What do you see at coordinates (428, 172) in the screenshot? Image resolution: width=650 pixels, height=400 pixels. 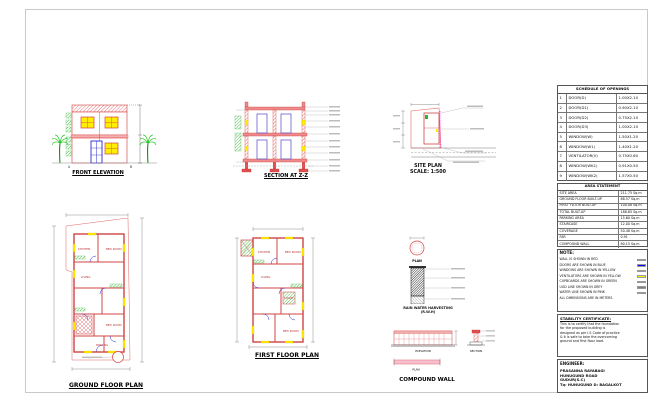 I see `site-plan-scale: SCALE: 1:500` at bounding box center [428, 172].